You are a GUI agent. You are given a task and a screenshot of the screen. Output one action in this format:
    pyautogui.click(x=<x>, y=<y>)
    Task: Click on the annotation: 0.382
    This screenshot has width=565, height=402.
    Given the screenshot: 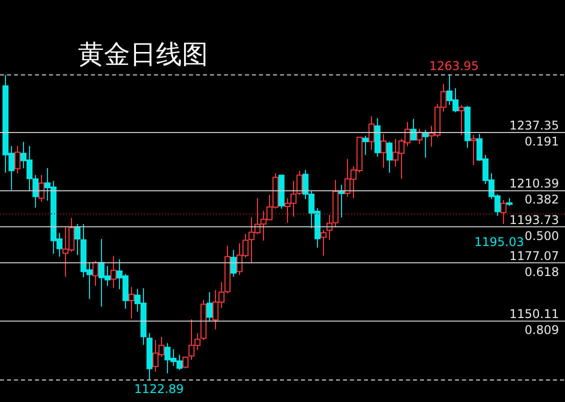 What is the action you would take?
    pyautogui.click(x=541, y=199)
    